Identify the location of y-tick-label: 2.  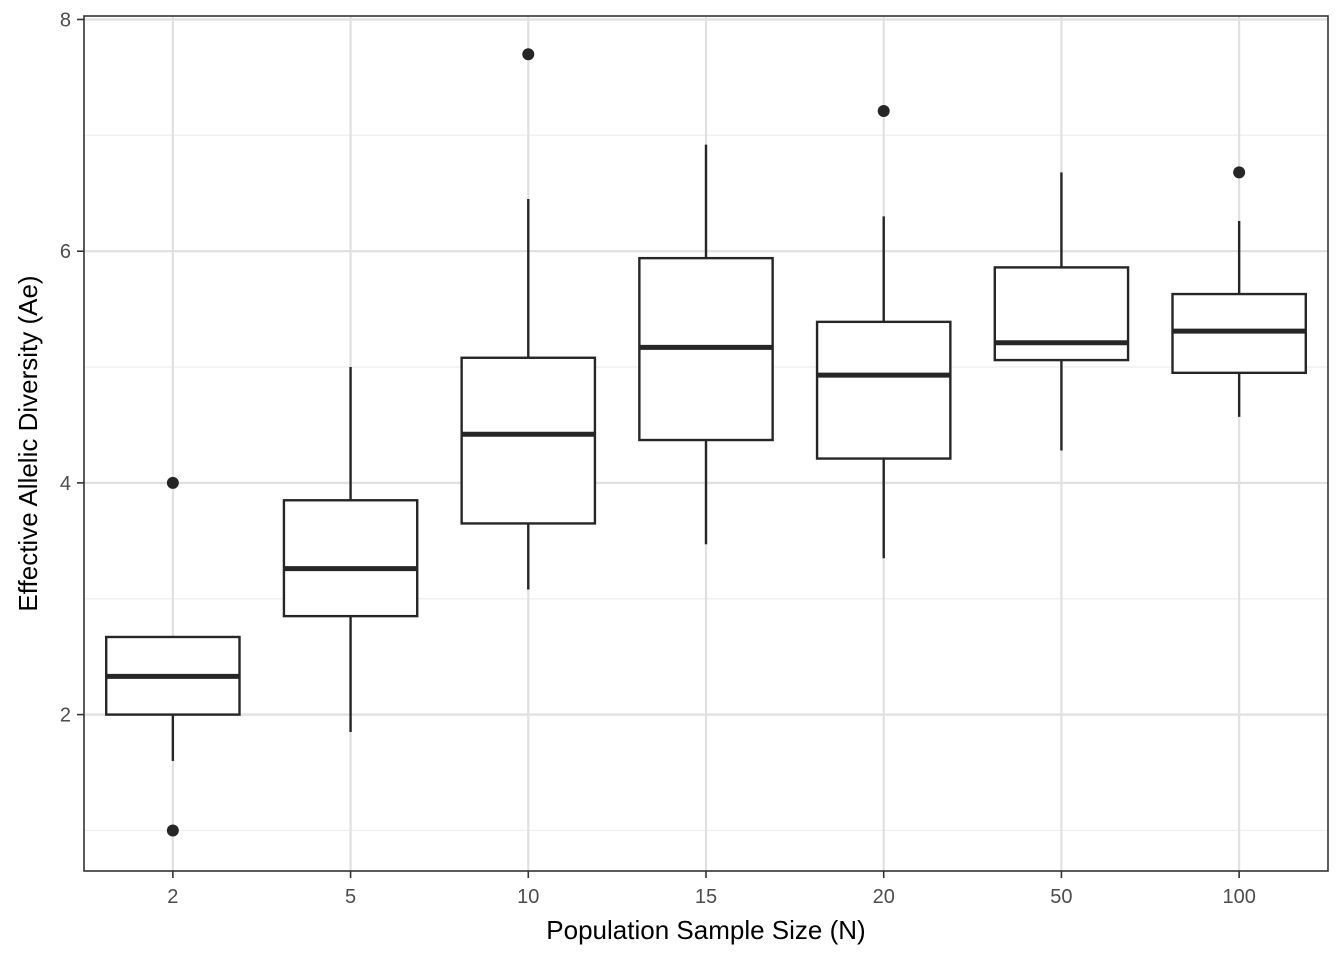
(65, 716).